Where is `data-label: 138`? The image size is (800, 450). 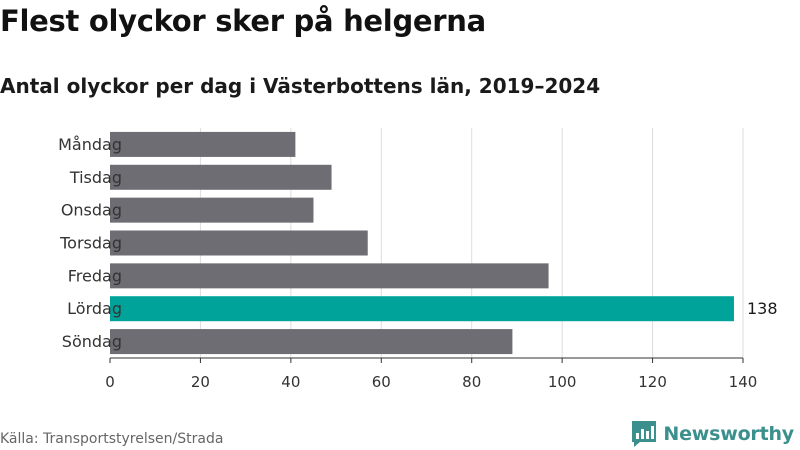
data-label: 138 is located at coordinates (762, 308).